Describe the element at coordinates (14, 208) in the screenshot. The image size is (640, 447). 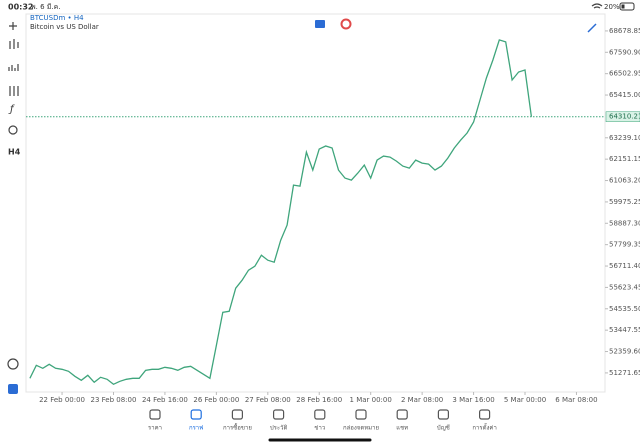
I see `left-toolbar: ƒ H4` at that location.